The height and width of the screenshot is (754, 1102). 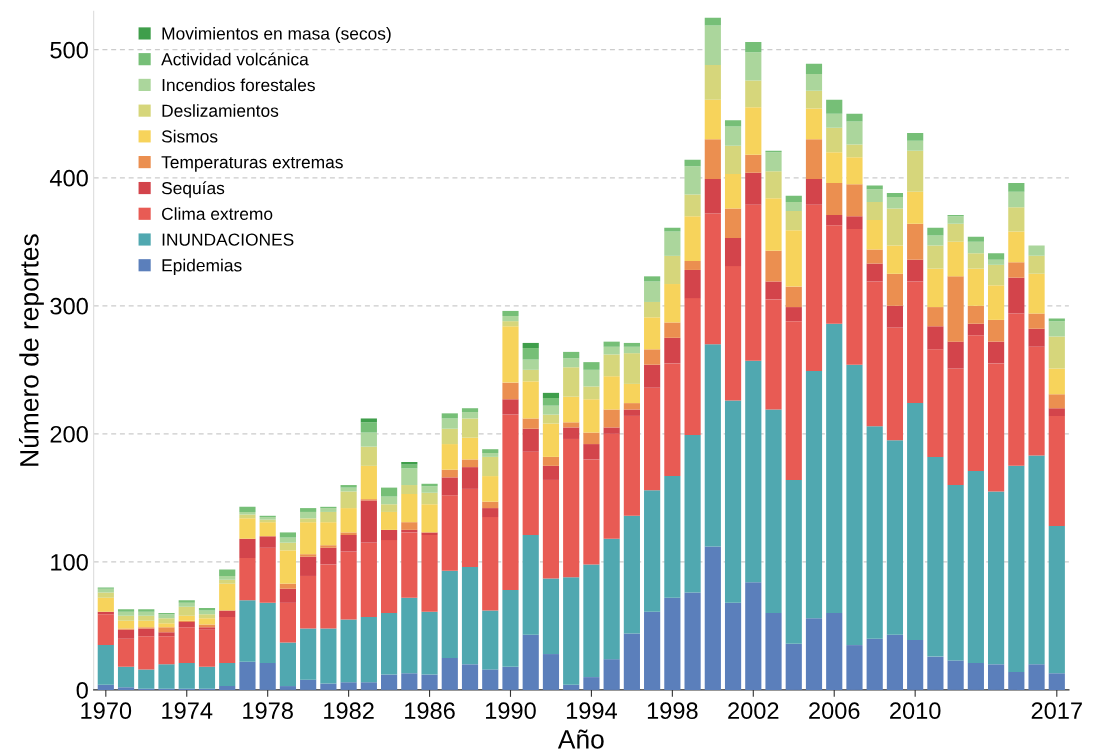 I want to click on x-tick-label: 1974, so click(x=187, y=711).